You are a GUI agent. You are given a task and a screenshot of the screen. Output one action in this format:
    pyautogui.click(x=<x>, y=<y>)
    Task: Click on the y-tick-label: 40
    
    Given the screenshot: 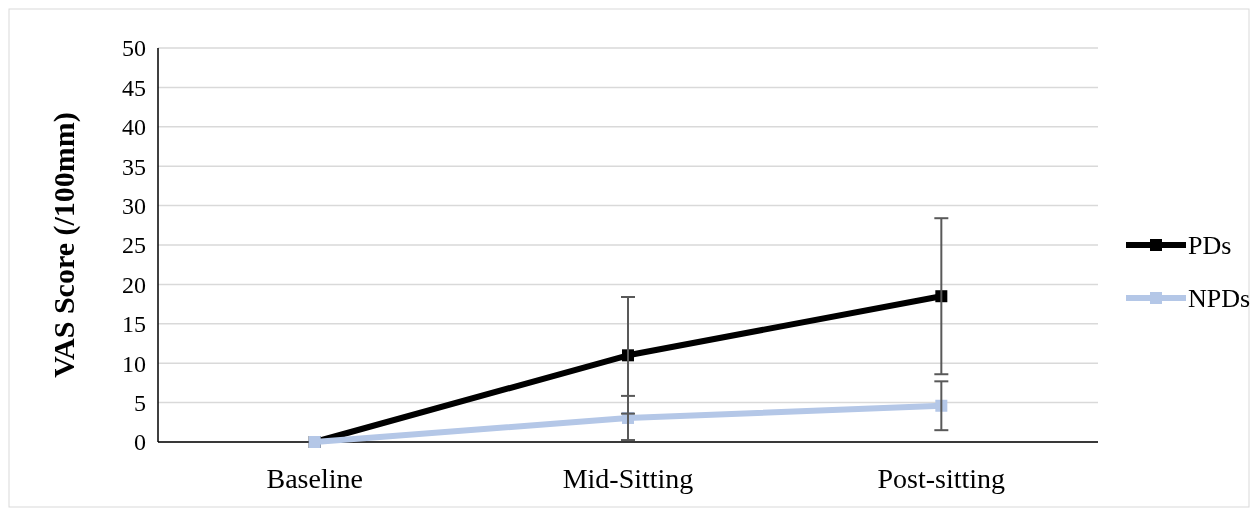 What is the action you would take?
    pyautogui.click(x=134, y=127)
    